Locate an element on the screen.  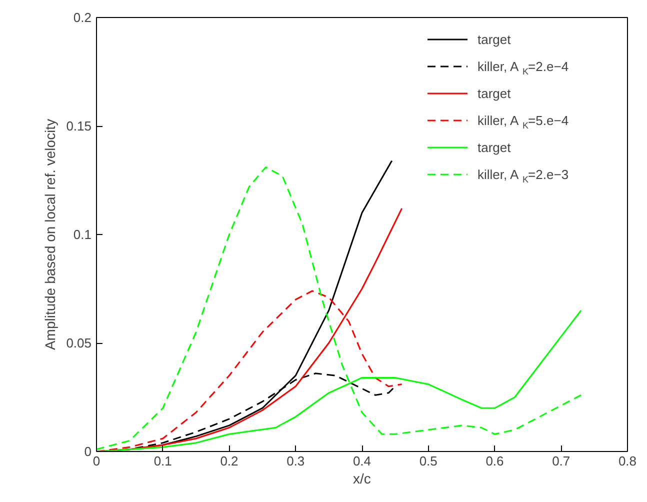
y-tick-label: 0.05 is located at coordinates (79, 343).